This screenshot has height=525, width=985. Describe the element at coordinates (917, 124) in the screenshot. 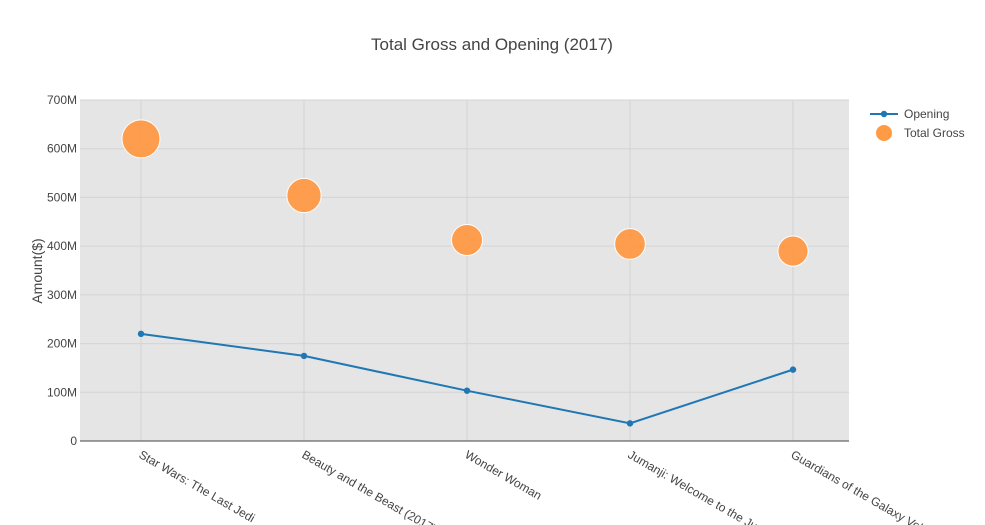

I see `legend: Opening Total Gross` at that location.